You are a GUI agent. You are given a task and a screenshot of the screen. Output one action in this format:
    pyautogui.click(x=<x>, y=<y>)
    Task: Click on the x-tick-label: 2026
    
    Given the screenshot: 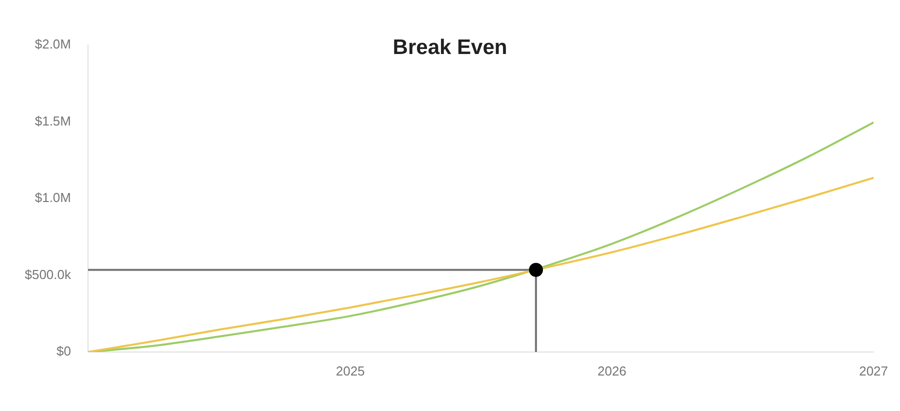 What is the action you would take?
    pyautogui.click(x=611, y=370)
    